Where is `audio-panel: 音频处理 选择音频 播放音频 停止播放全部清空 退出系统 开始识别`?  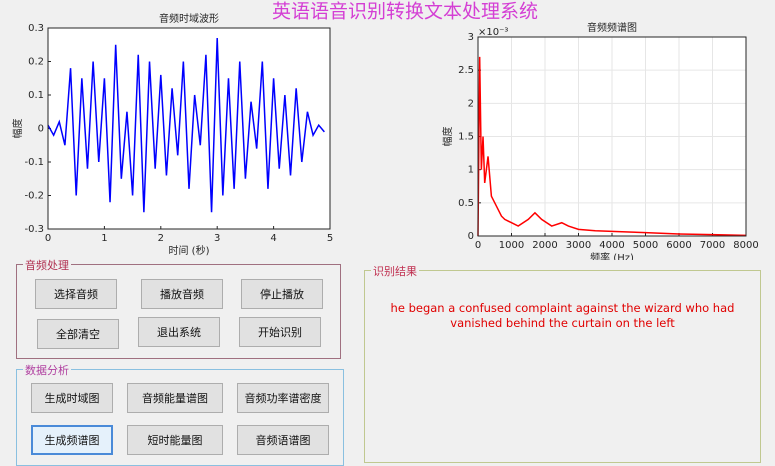 audio-panel: 音频处理 选择音频 播放音频 停止播放全部清空 退出系统 开始识别 is located at coordinates (178, 308).